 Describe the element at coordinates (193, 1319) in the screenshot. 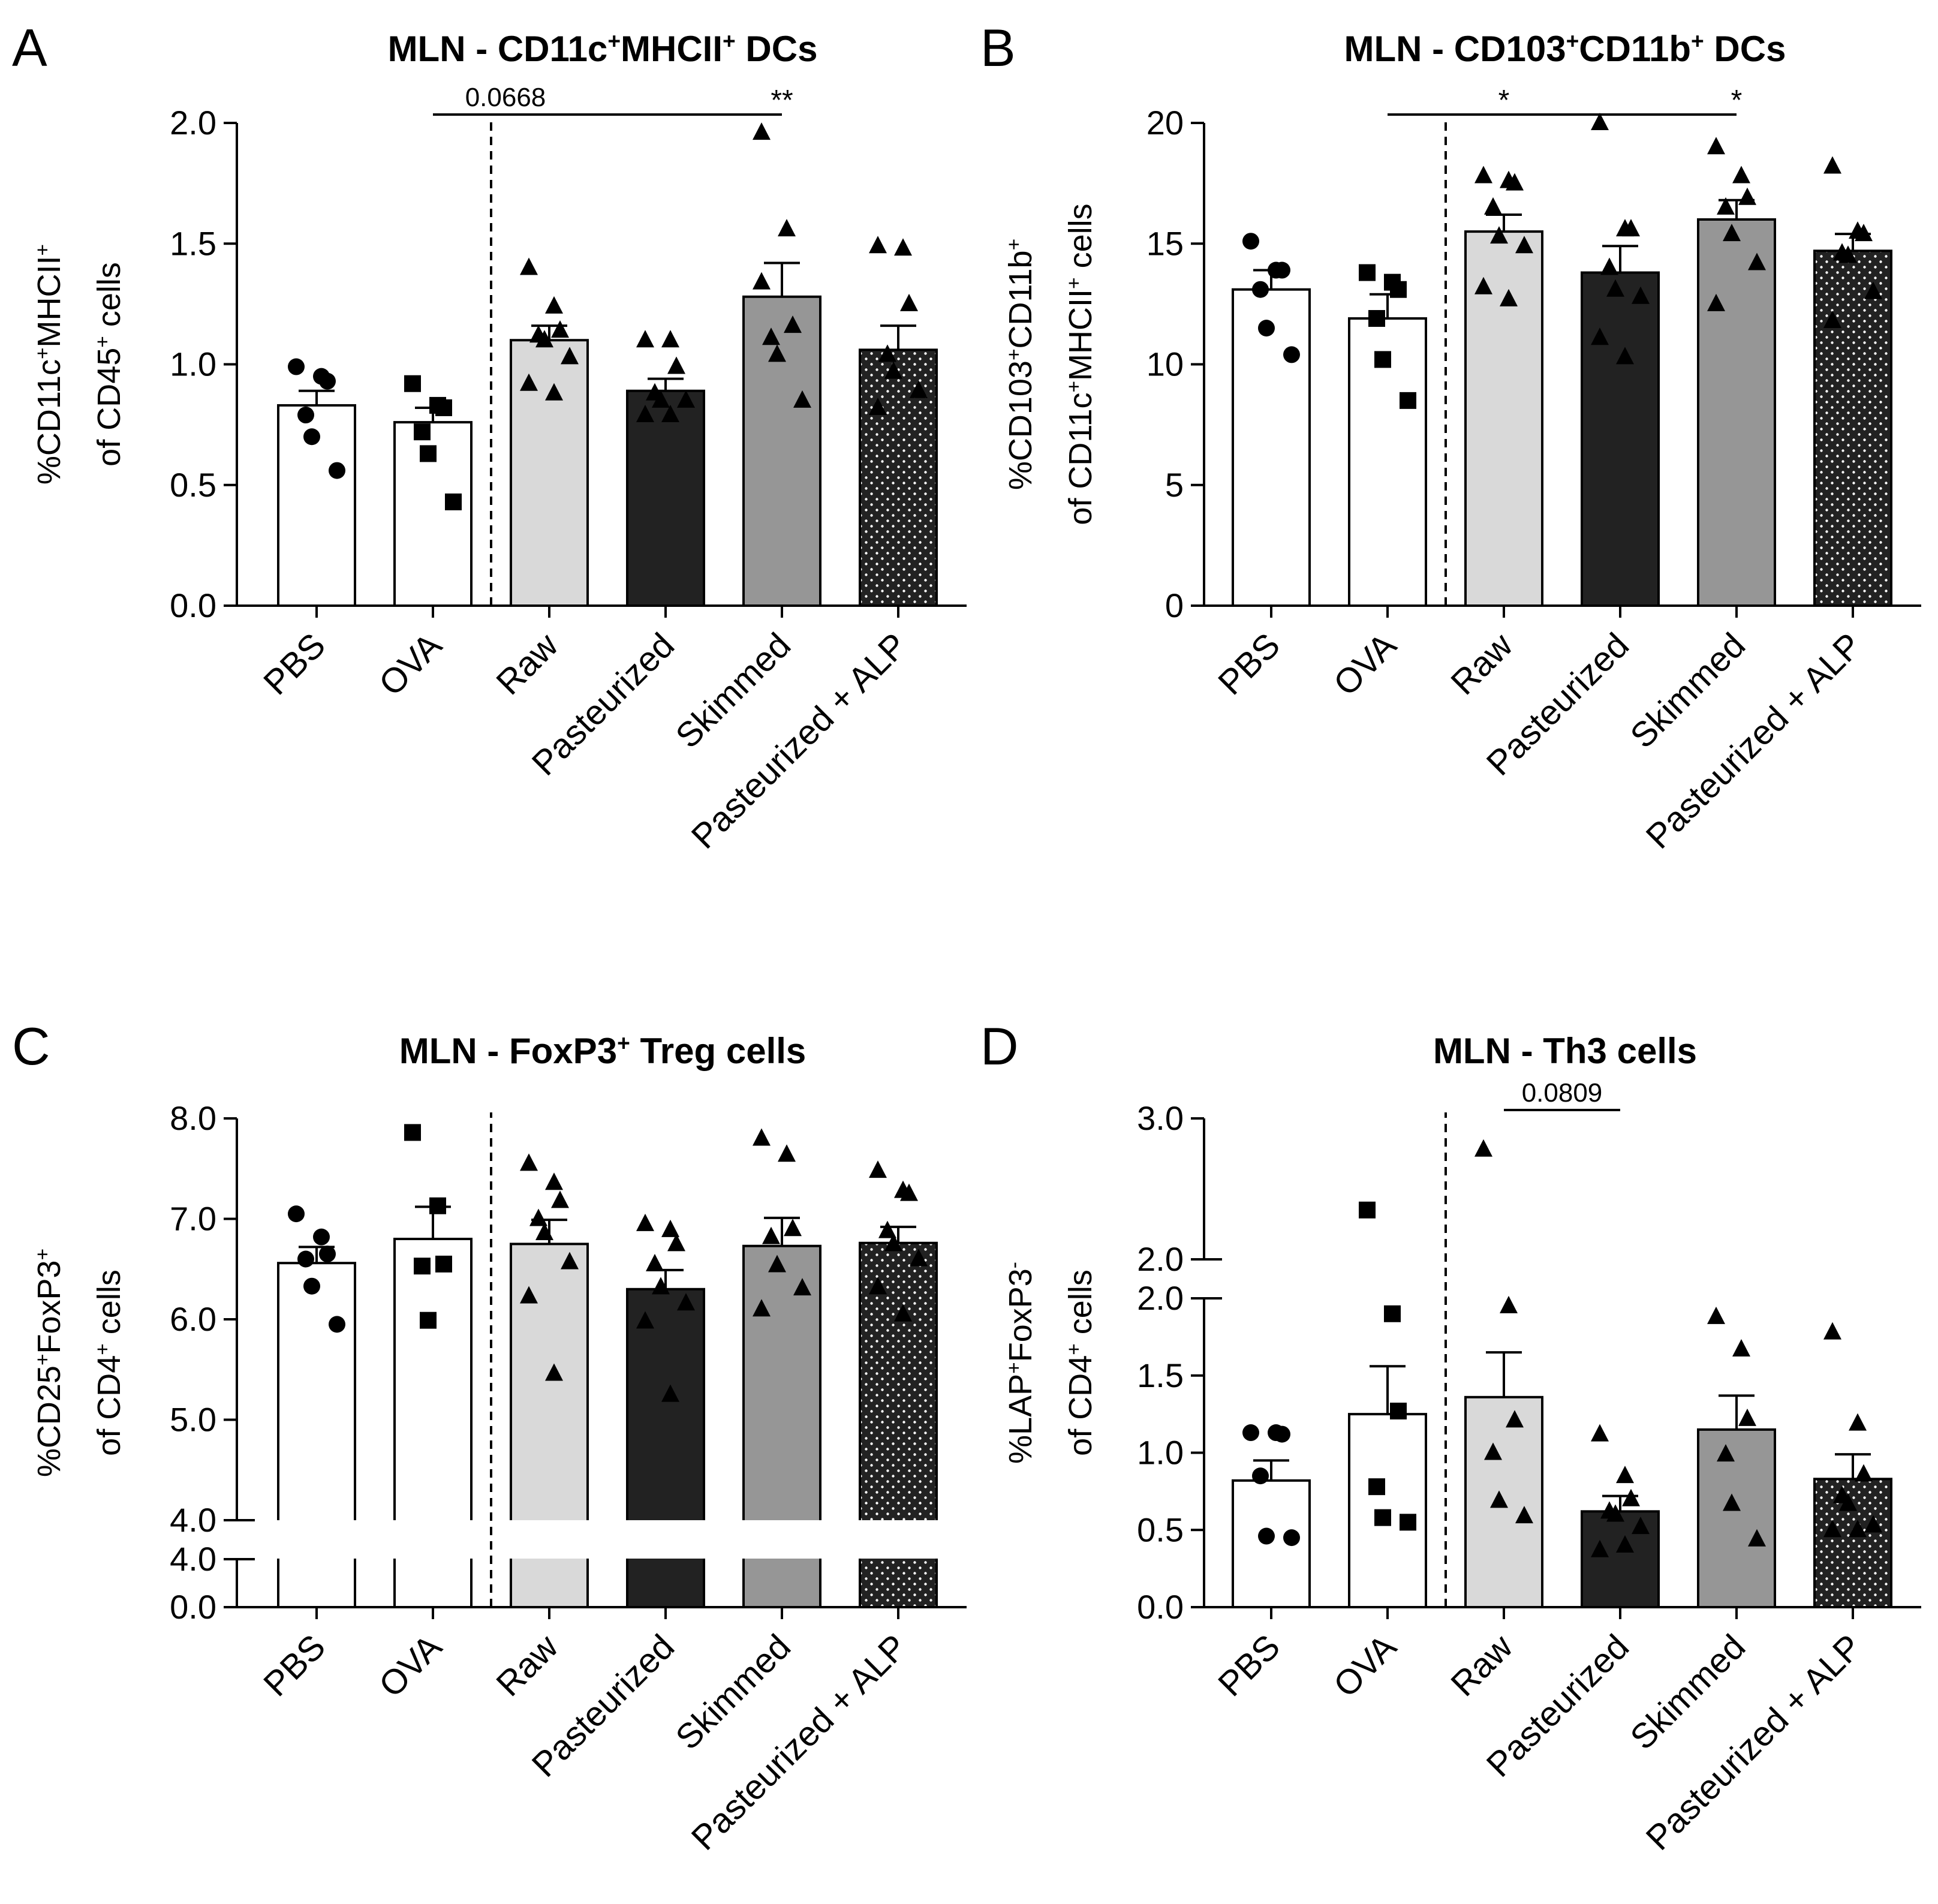

I see `y-tick-label: 6.0` at that location.